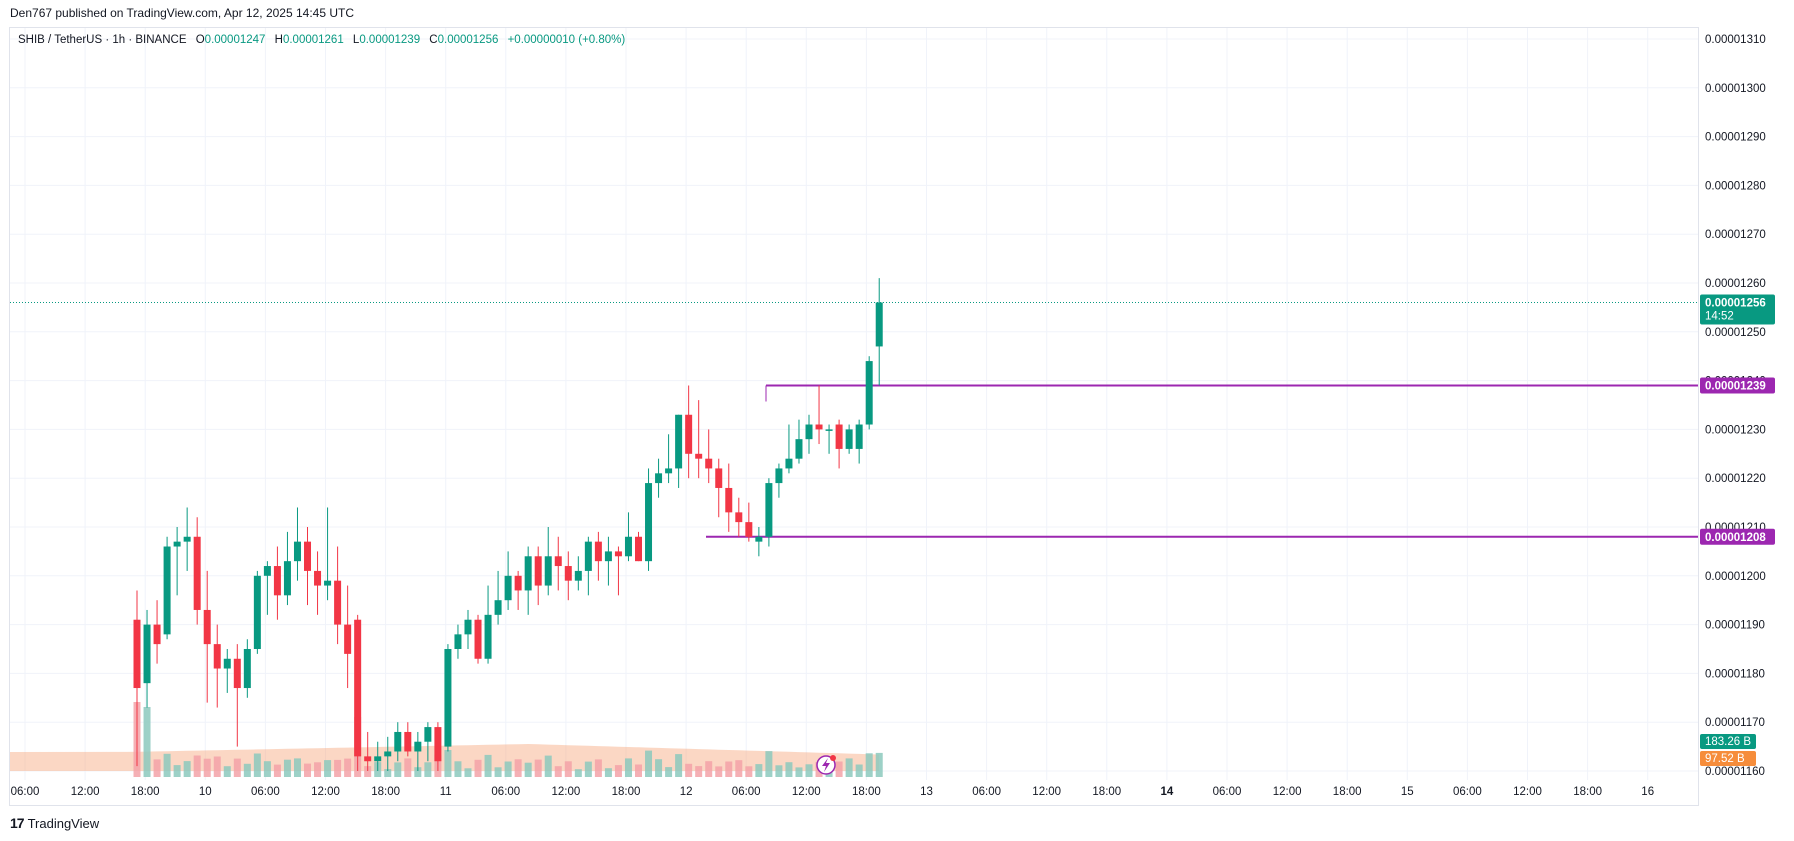 Image resolution: width=1794 pixels, height=841 pixels. I want to click on level-price-badge, so click(1737, 536).